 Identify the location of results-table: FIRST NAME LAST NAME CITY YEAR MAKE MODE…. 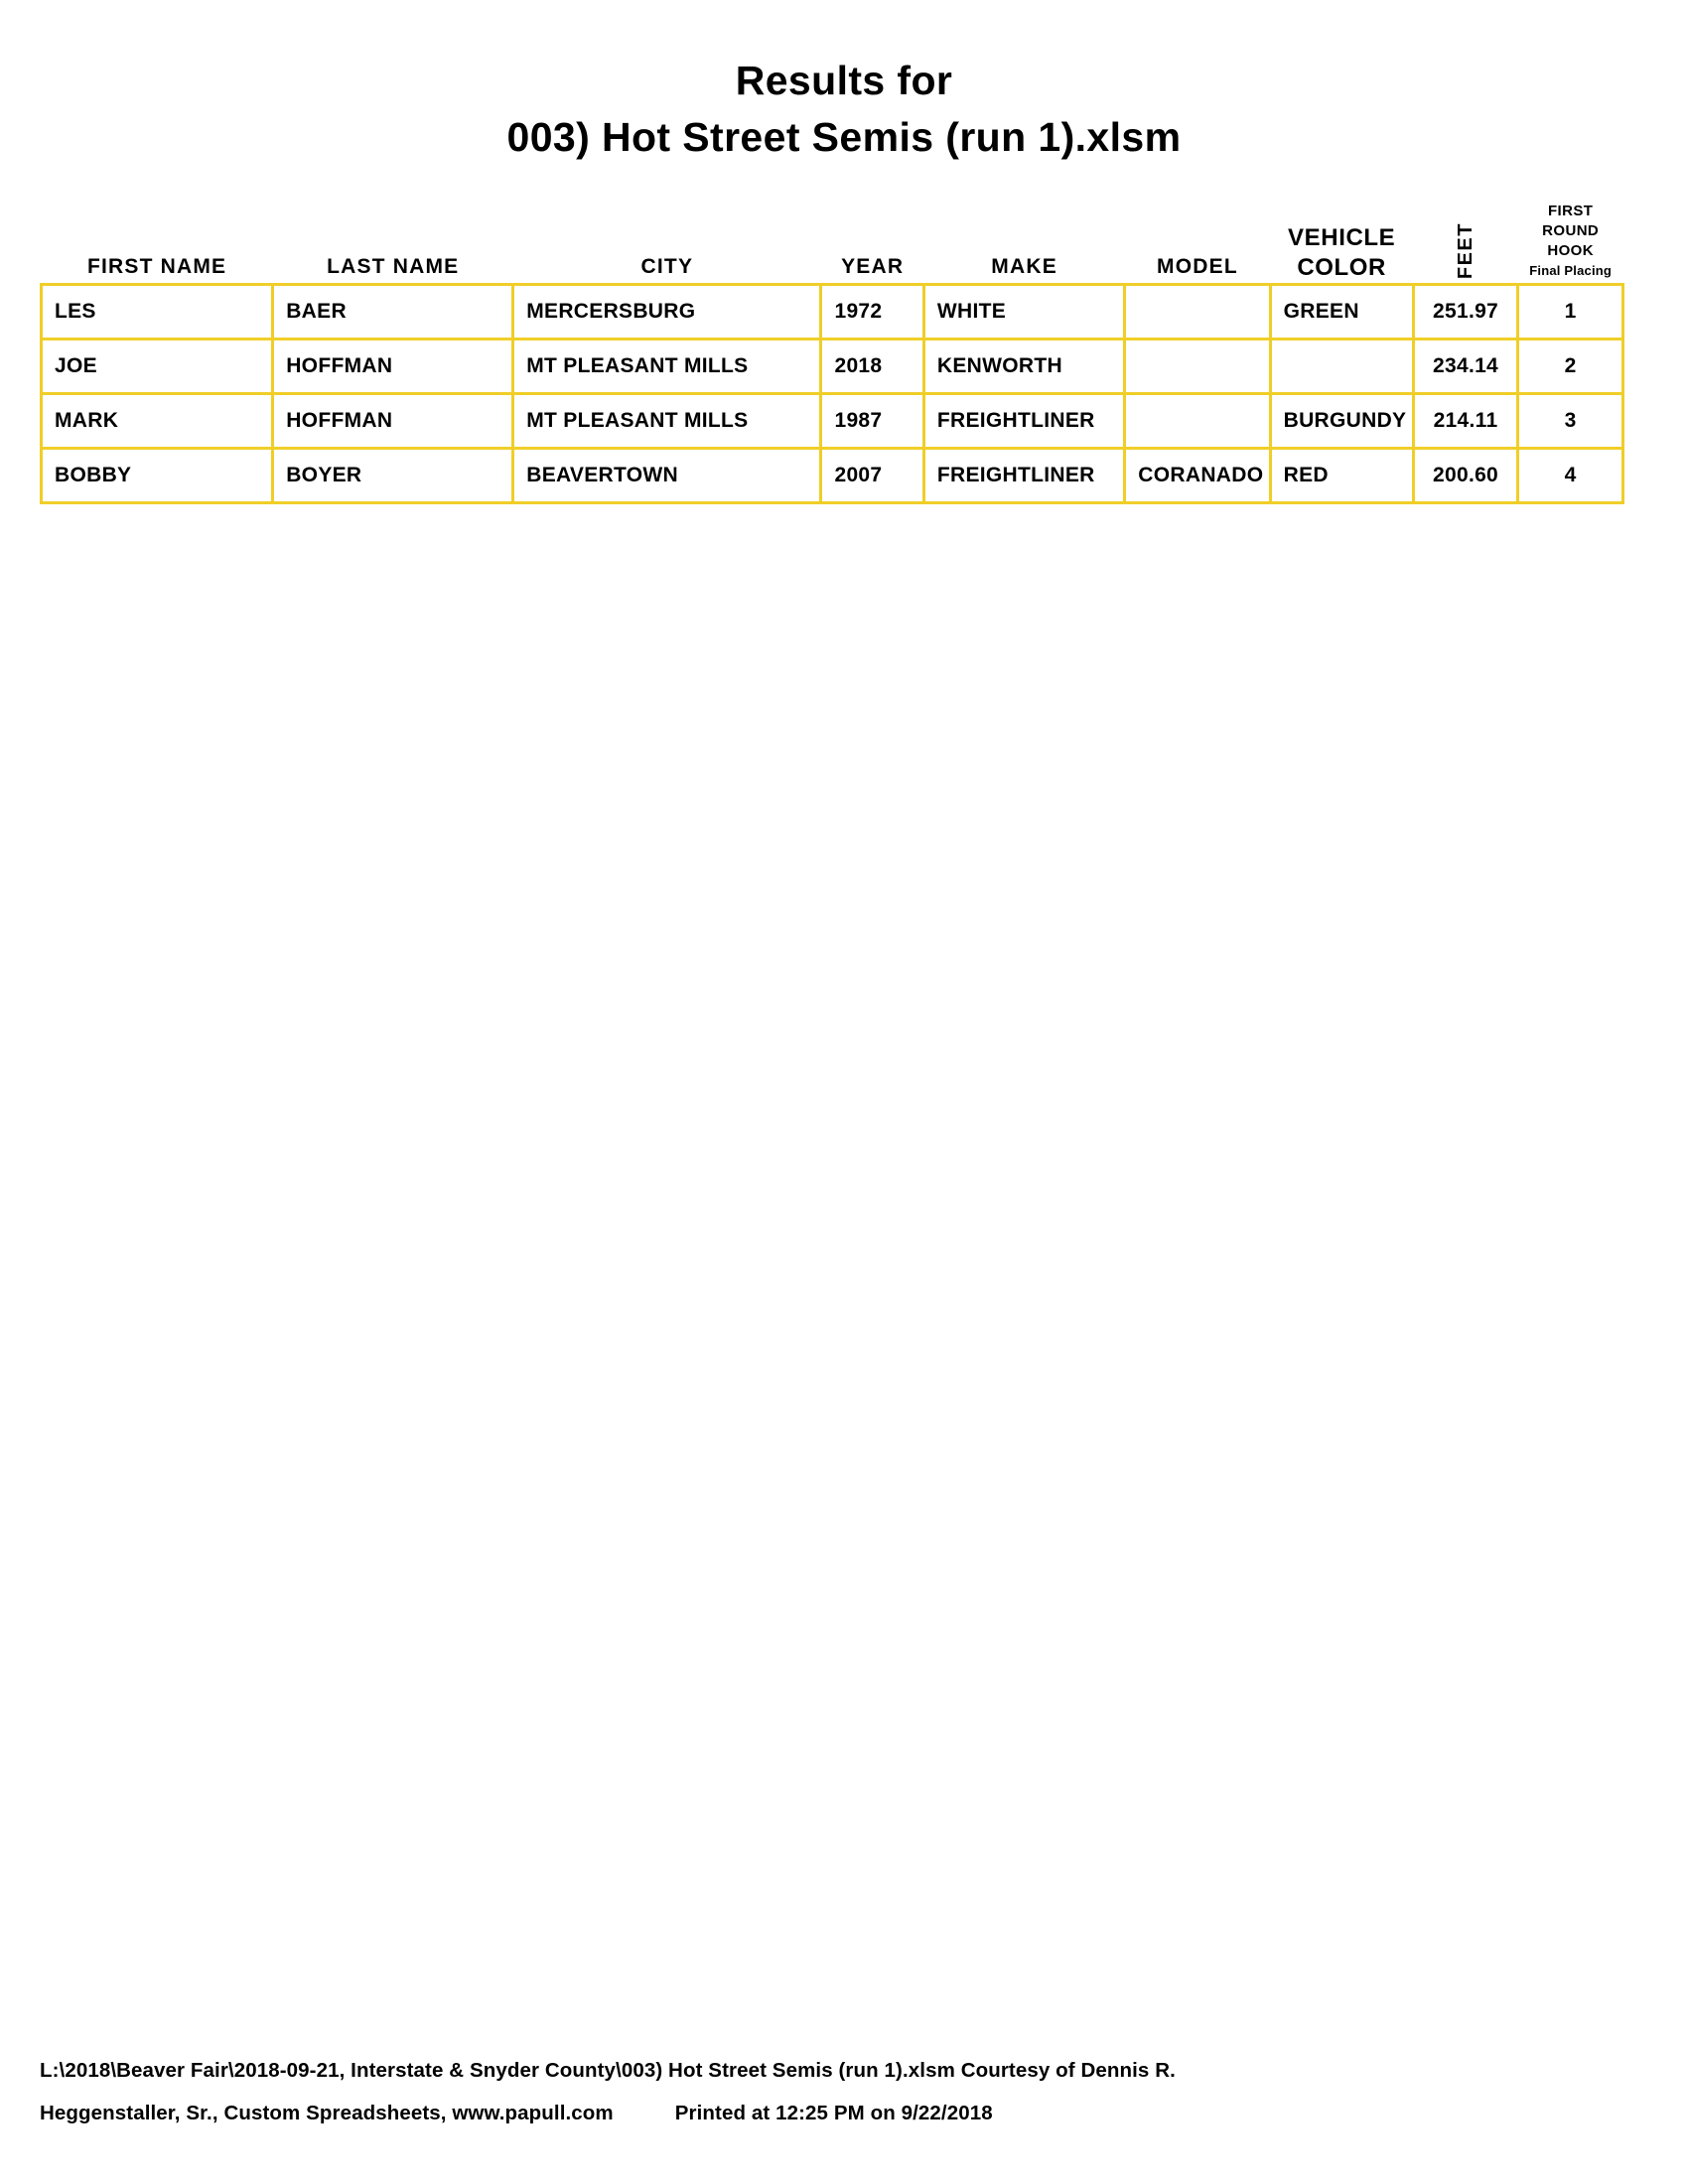
(831, 353).